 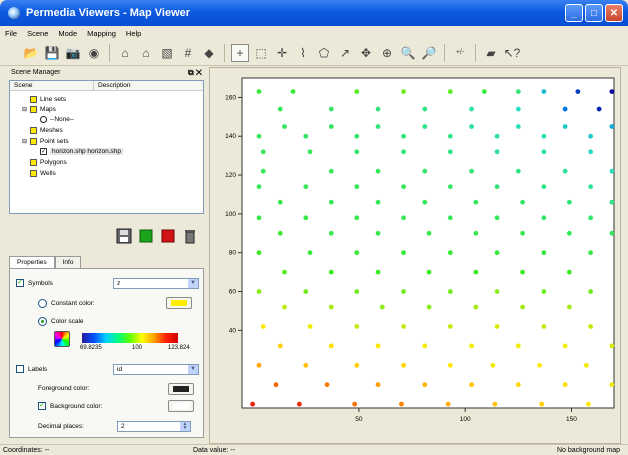 I want to click on save-icon: 💾, so click(x=52, y=52).